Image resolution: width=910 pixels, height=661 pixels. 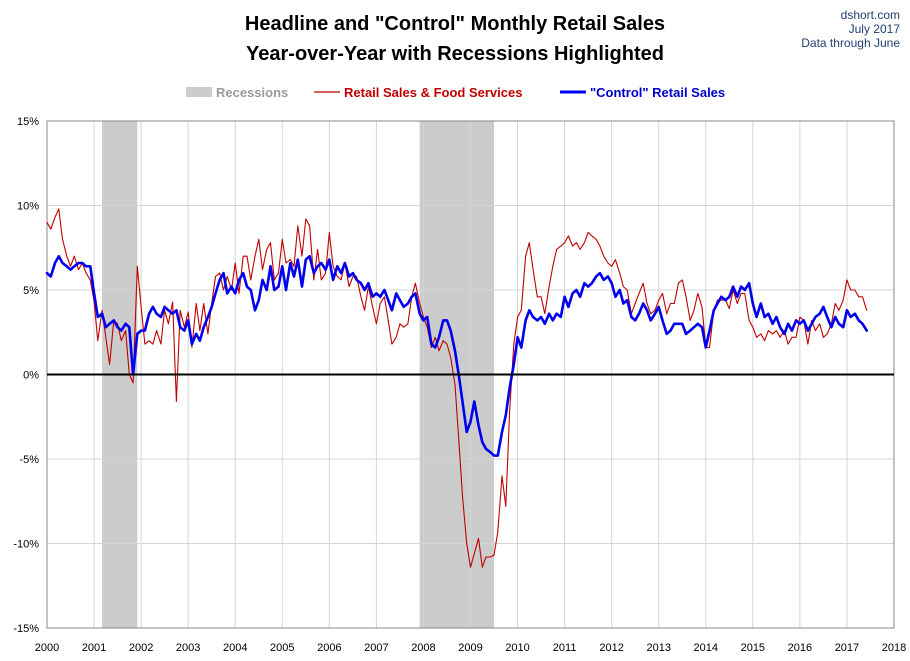 I want to click on x-tick-label: 2007, so click(x=376, y=648).